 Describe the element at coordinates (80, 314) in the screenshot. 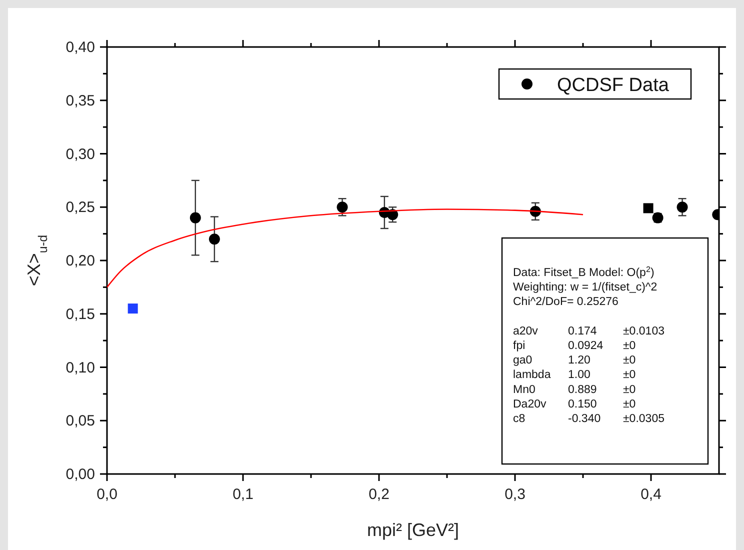

I see `y-tick-label: 0,15` at that location.